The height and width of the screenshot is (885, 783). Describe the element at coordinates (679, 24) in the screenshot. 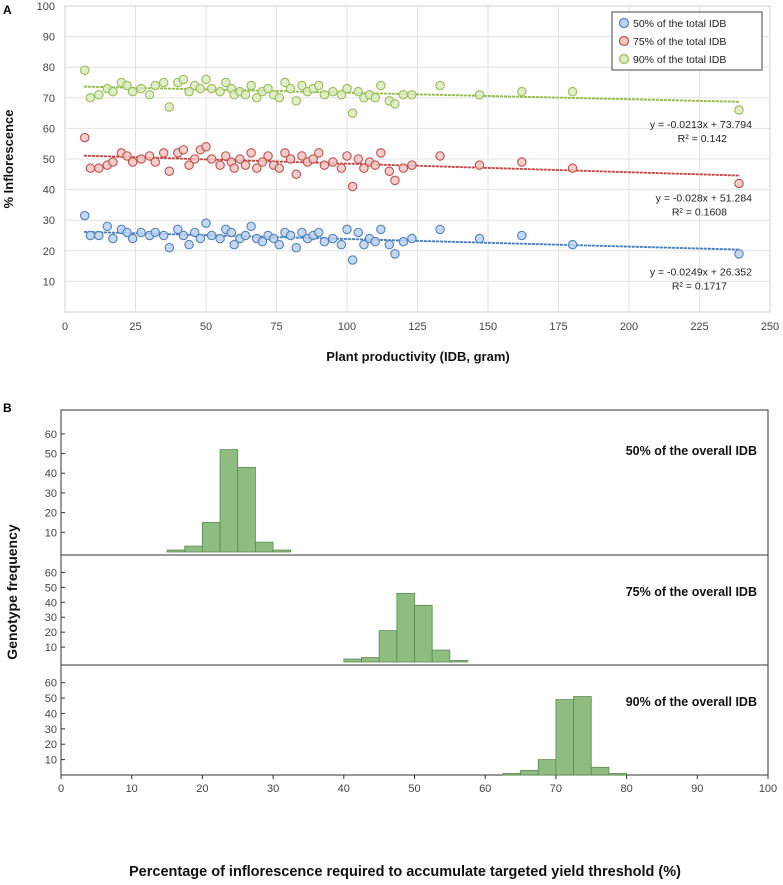

I see `legend-label-50: 50% of the total IDB` at that location.